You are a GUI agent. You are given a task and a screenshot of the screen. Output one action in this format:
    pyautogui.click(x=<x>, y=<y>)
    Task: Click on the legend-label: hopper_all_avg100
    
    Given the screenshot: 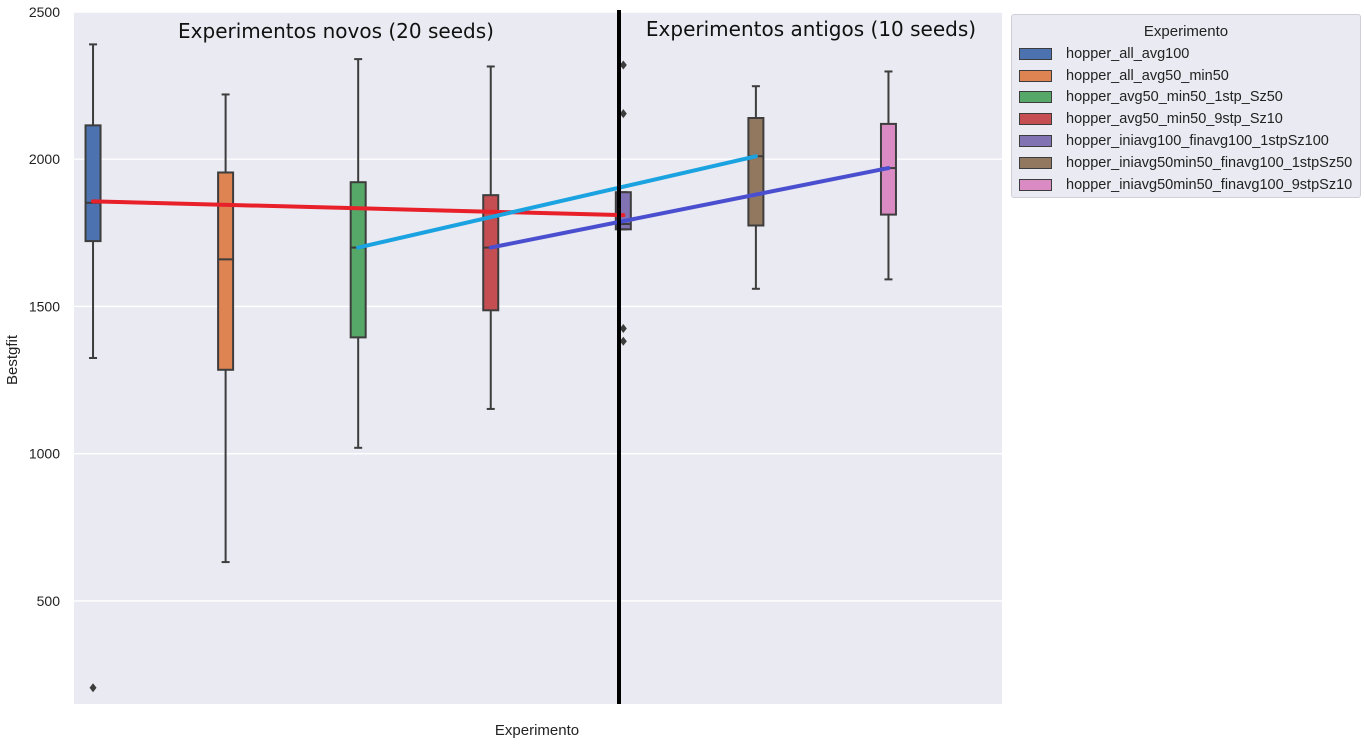 What is the action you would take?
    pyautogui.click(x=1128, y=53)
    